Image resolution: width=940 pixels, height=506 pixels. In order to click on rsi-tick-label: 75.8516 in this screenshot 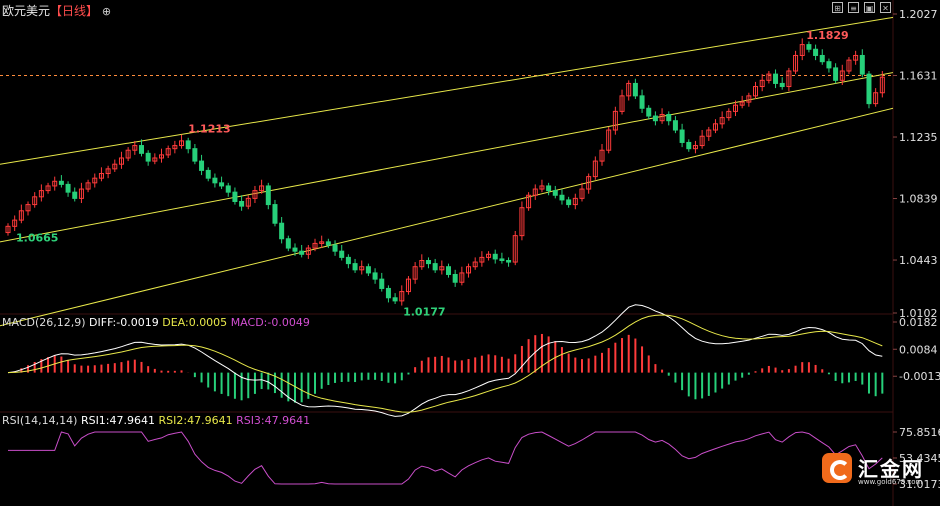, I will do `click(919, 432)`.